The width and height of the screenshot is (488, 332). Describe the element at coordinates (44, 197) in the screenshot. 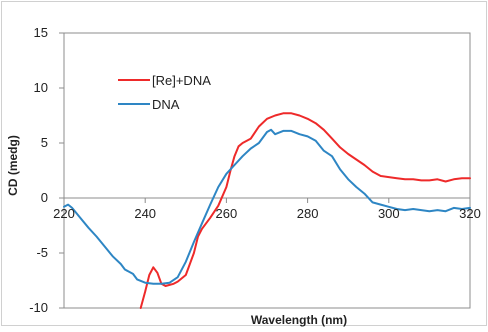

I see `y-tick-label: 0` at that location.